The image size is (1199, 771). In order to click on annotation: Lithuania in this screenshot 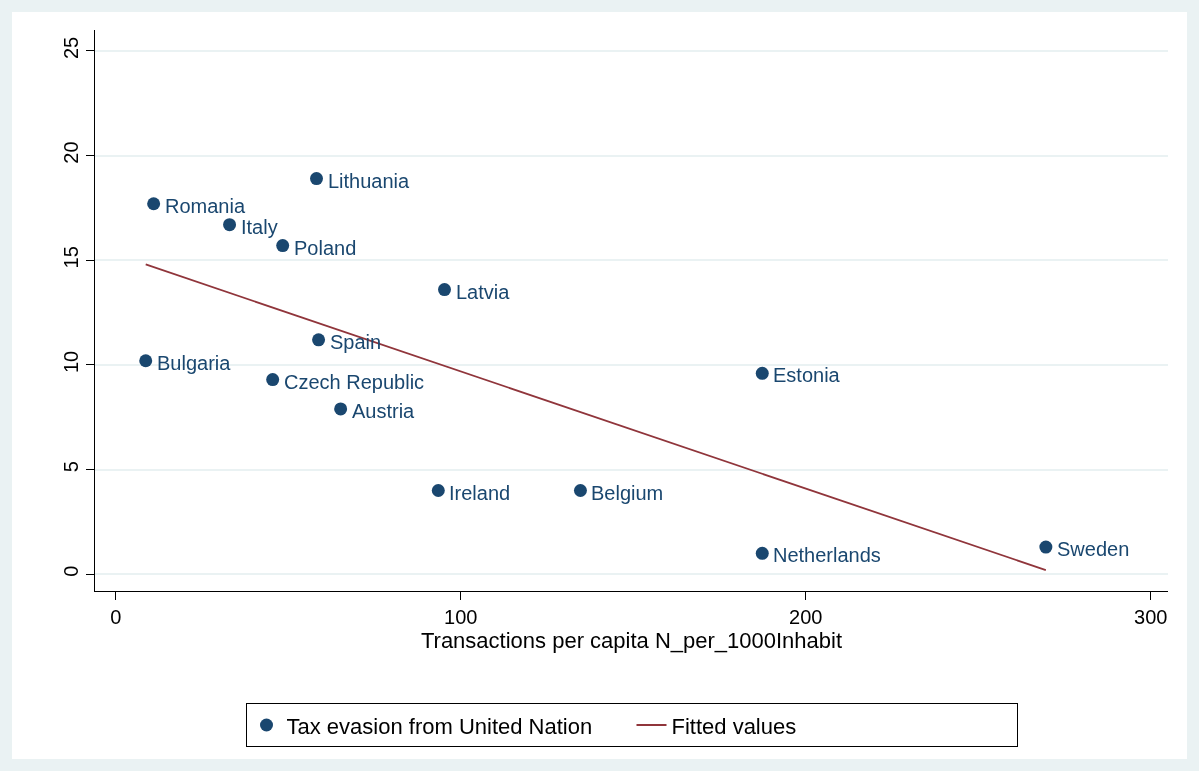, I will do `click(369, 181)`.